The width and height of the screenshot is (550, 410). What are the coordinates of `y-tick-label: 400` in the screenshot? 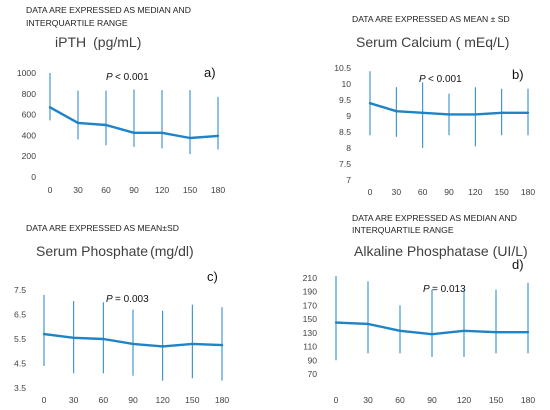 It's located at (29, 135).